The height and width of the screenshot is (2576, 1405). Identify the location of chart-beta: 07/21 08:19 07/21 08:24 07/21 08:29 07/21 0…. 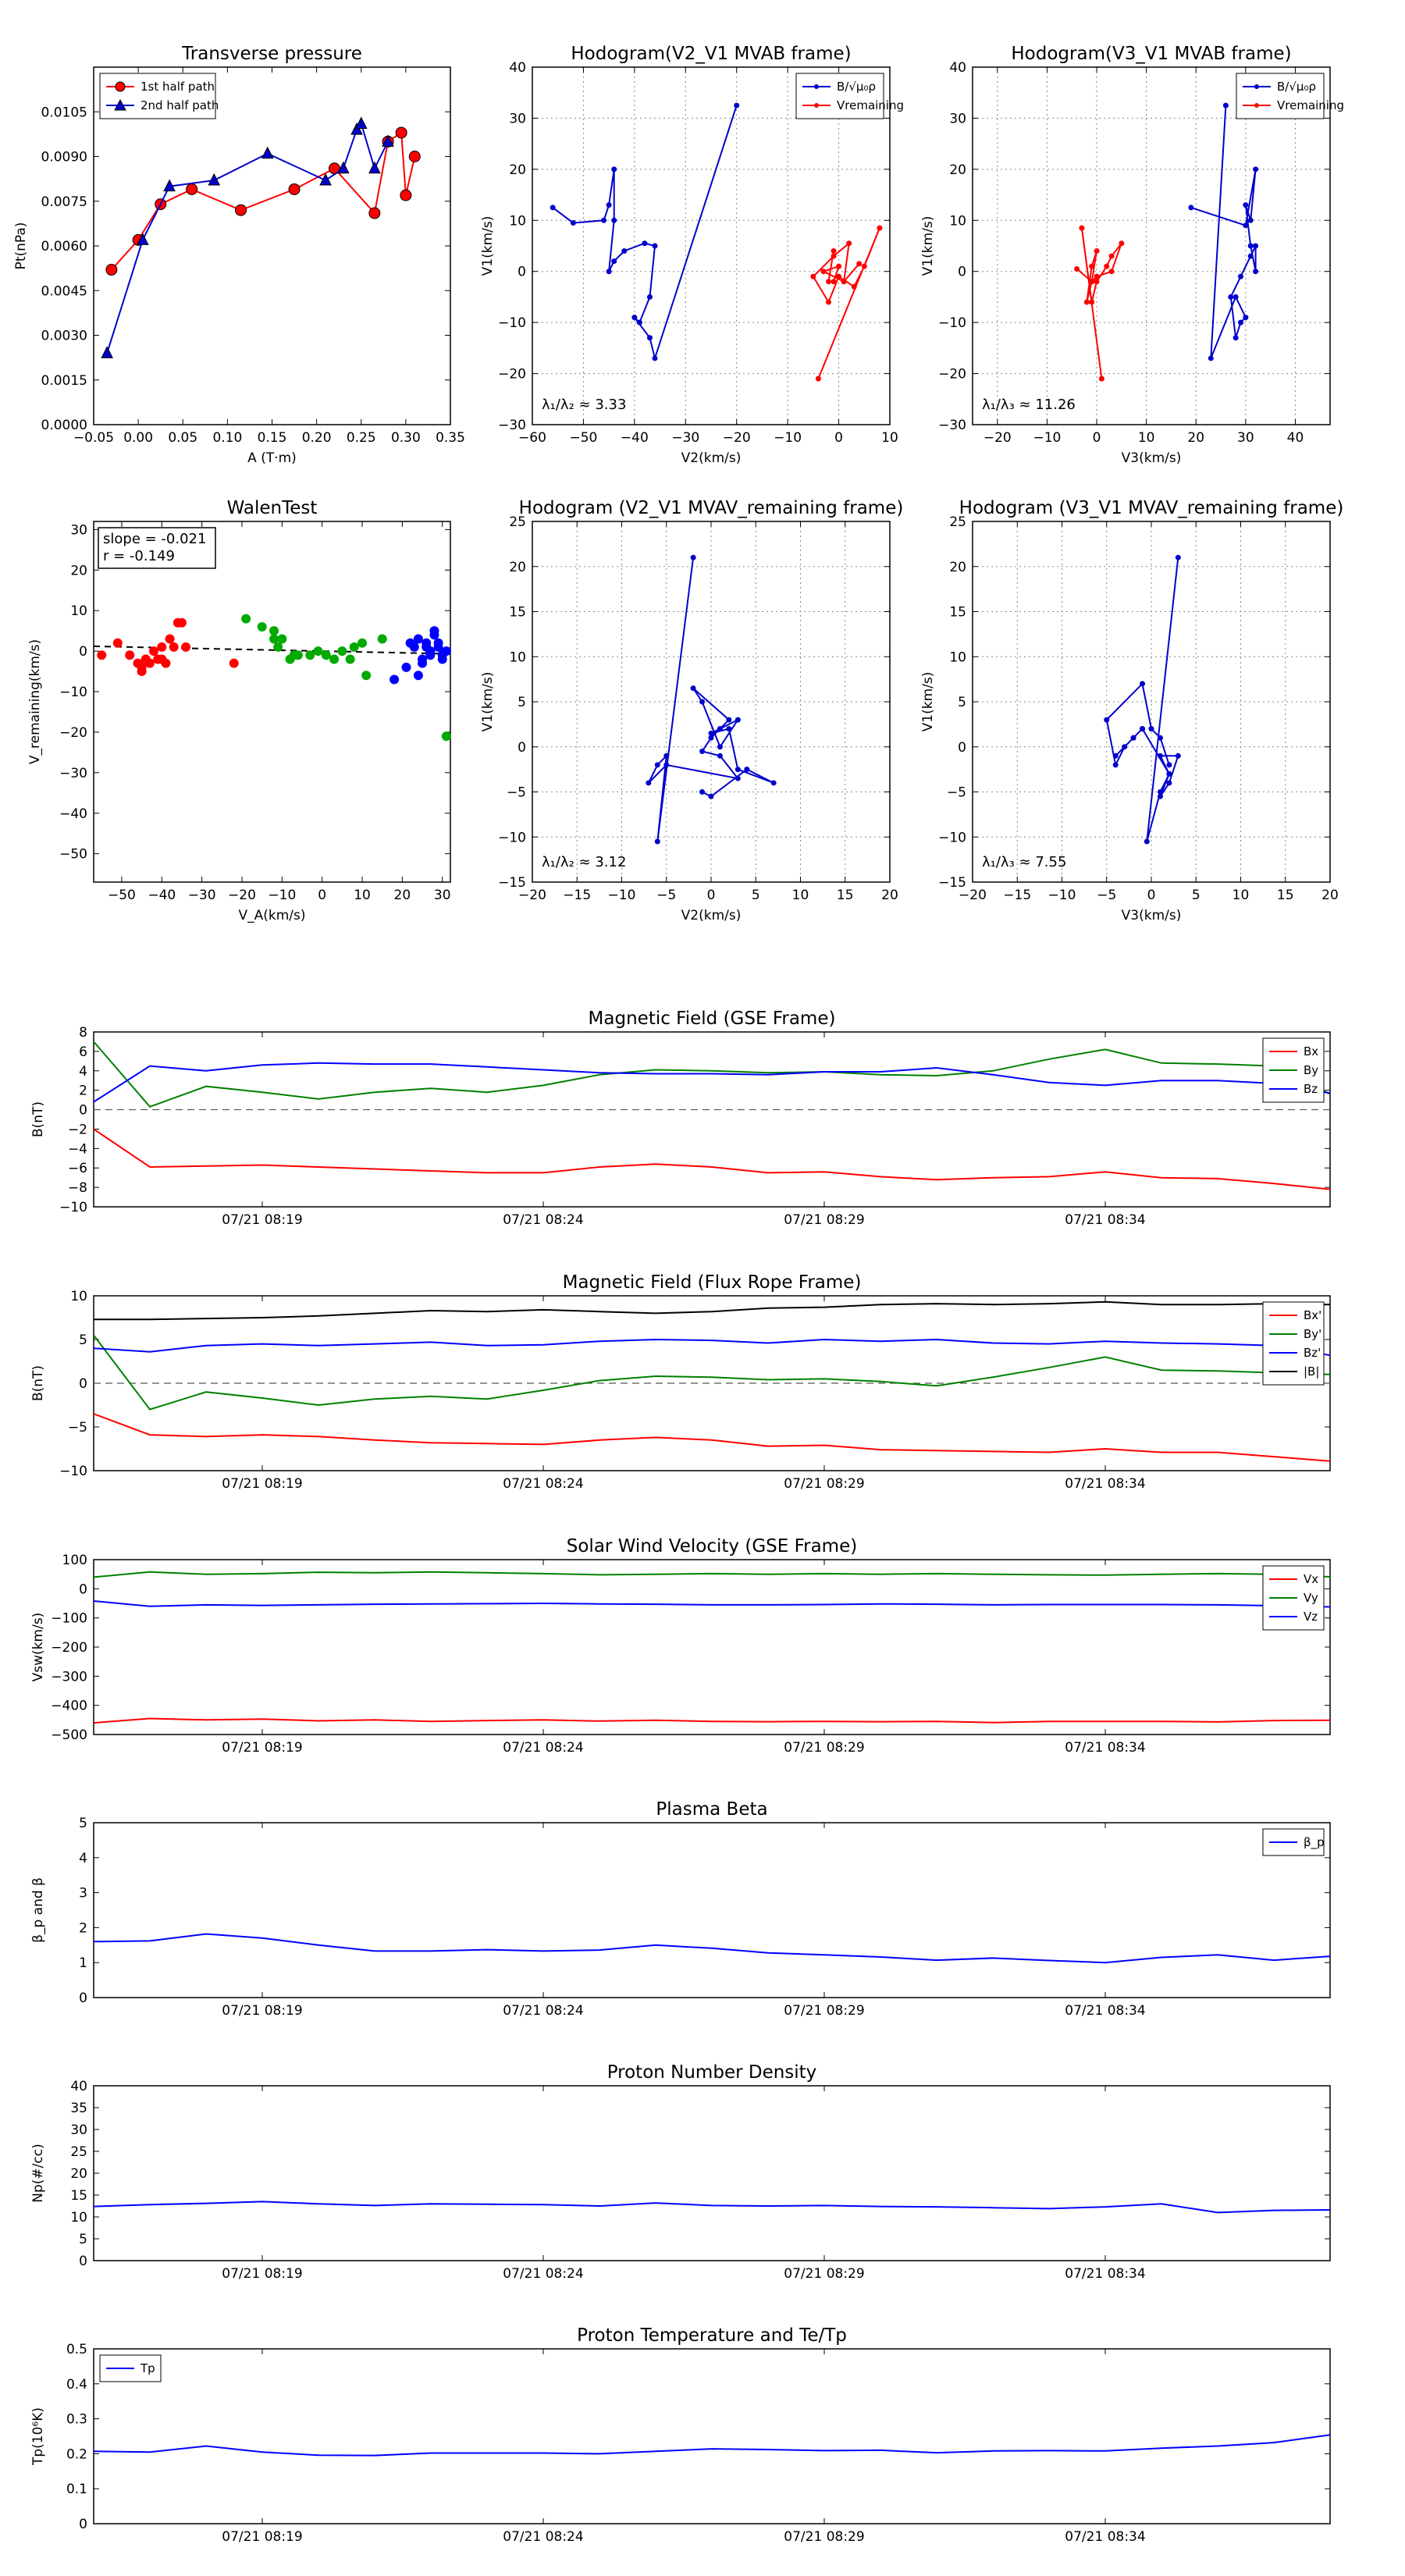
(681, 1909).